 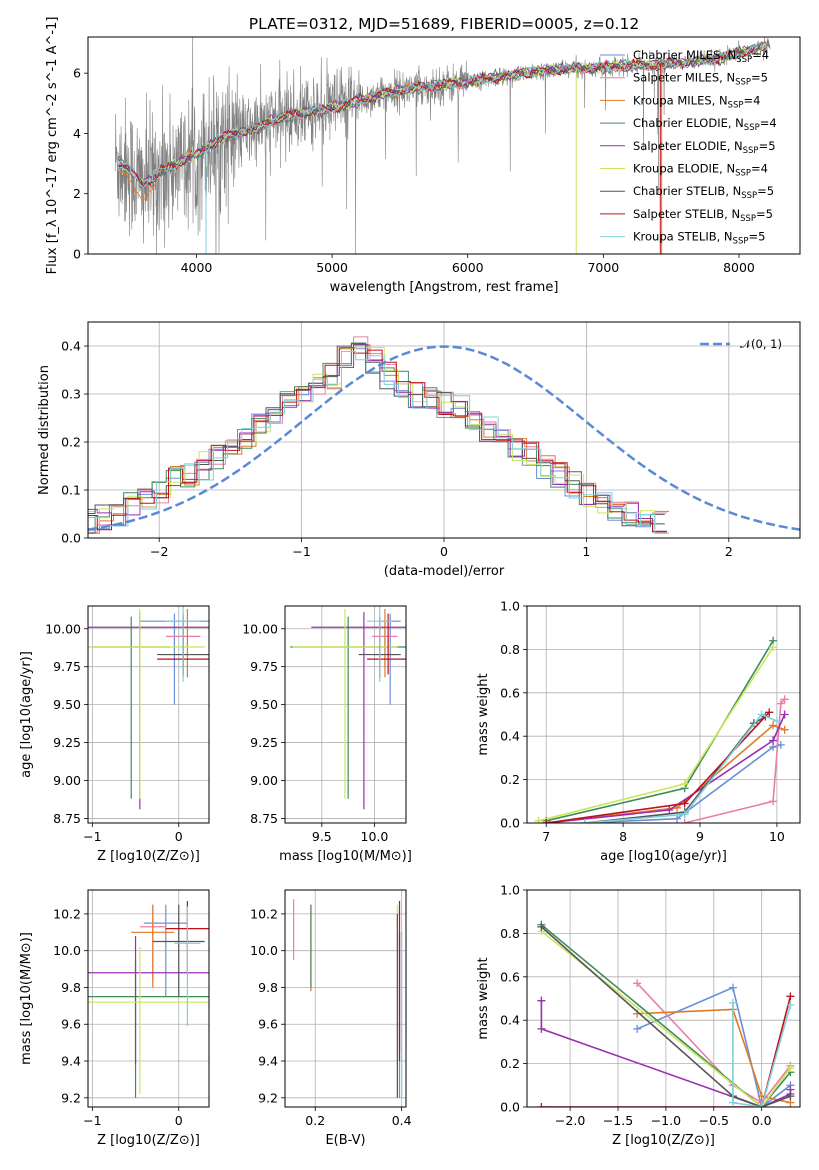 What do you see at coordinates (348, 998) in the screenshot?
I see `mass_vs_ebv-plot-area` at bounding box center [348, 998].